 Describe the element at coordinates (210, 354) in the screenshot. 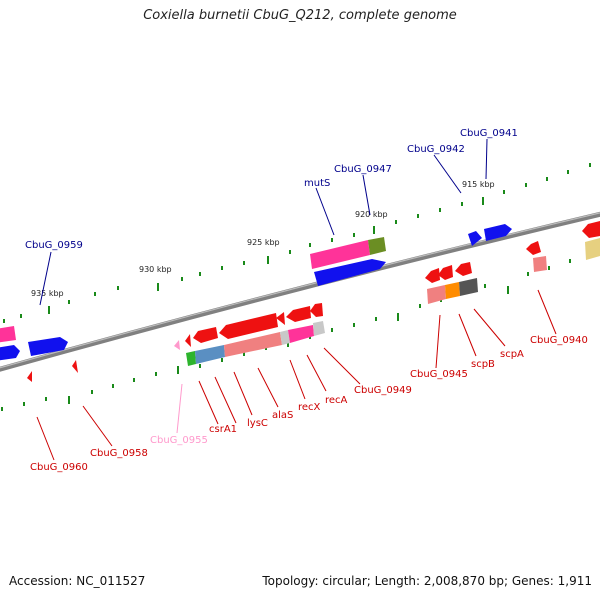

I see `feature-steelblue` at that location.